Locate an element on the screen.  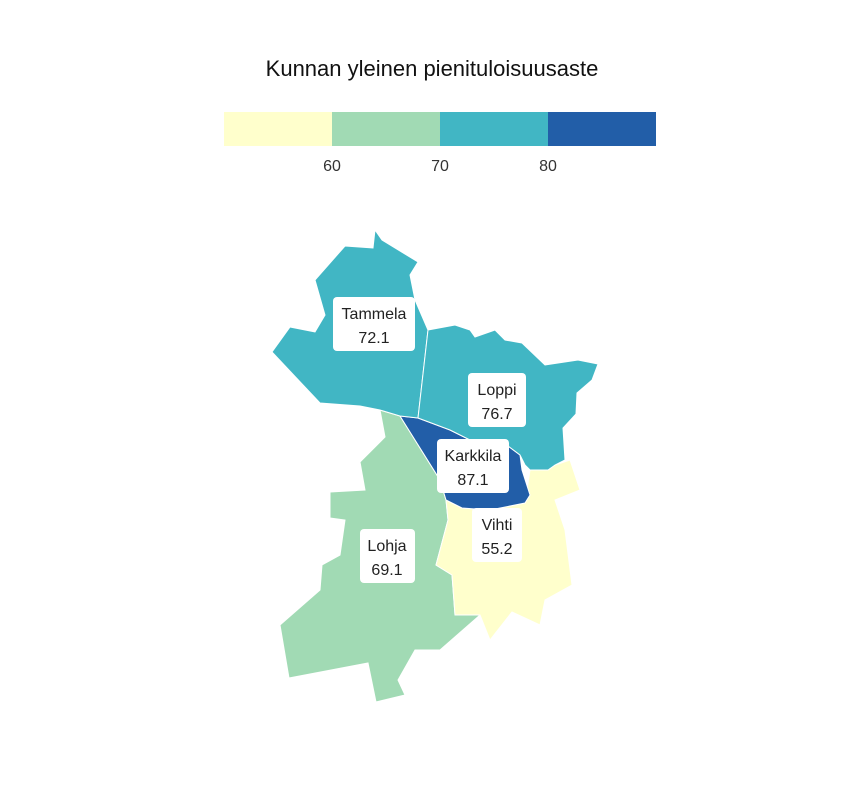
label-karkkila-name: Karkkila is located at coordinates (473, 456).